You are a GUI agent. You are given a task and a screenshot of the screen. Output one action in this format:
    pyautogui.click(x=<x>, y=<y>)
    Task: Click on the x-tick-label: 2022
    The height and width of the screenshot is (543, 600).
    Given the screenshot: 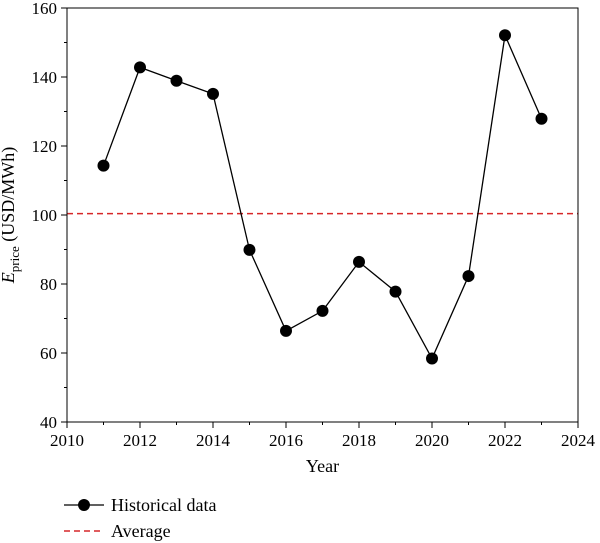 What is the action you would take?
    pyautogui.click(x=505, y=440)
    